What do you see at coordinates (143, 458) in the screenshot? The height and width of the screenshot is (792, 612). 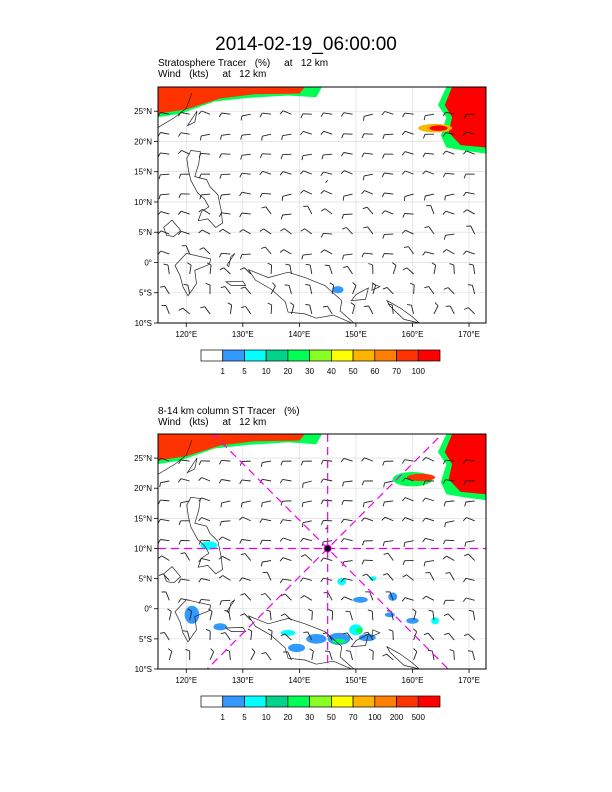 I see `y-tick-label: 25°N` at bounding box center [143, 458].